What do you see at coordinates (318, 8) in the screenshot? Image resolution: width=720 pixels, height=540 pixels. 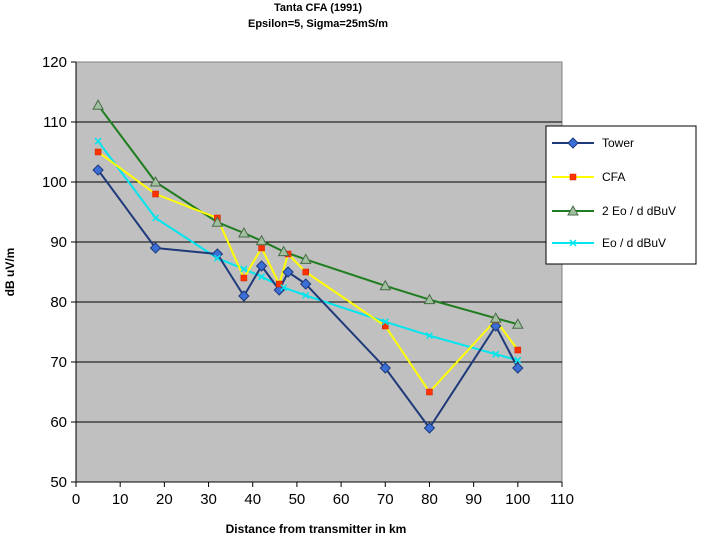 I see `chart-title: Tanta CFA (1991)` at bounding box center [318, 8].